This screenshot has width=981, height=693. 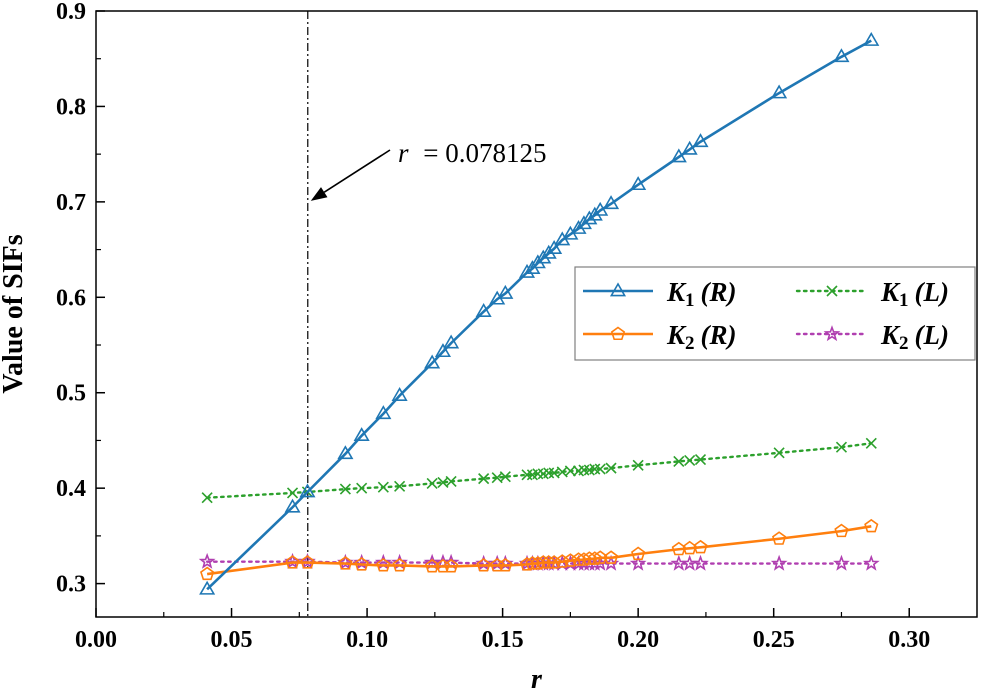 What do you see at coordinates (909, 640) in the screenshot?
I see `x-tick-label: 0.30` at bounding box center [909, 640].